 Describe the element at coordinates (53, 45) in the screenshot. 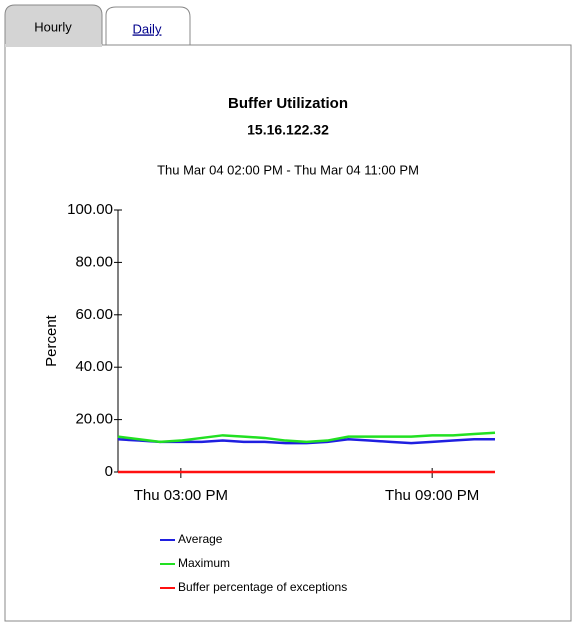

I see `tab-join` at that location.